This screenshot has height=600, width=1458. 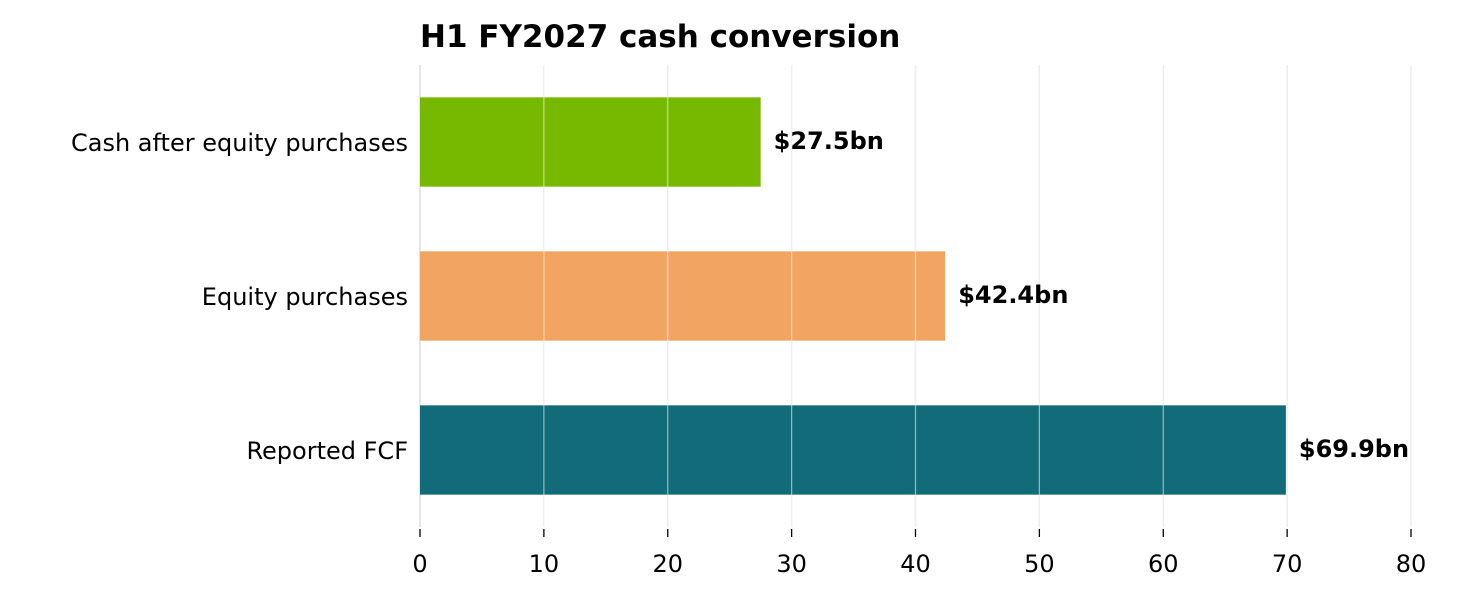 I want to click on x-tick-label: 0, so click(x=419, y=564).